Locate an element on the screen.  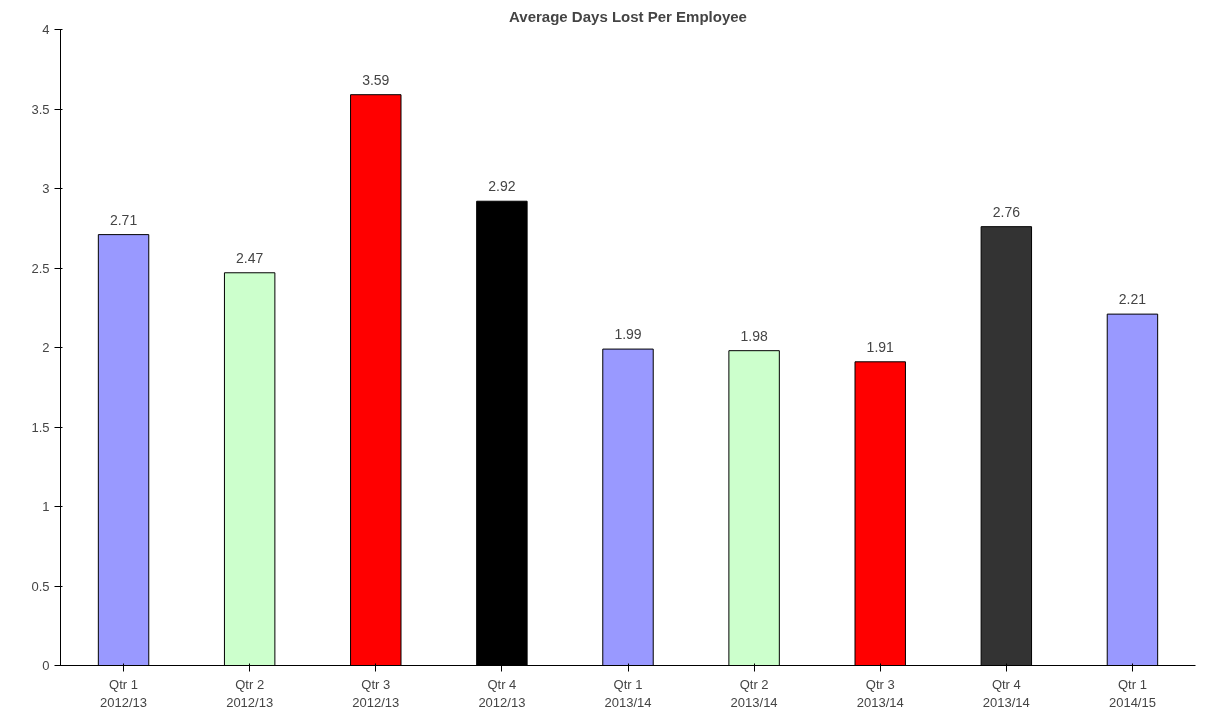
data-label: 1.99 is located at coordinates (628, 334).